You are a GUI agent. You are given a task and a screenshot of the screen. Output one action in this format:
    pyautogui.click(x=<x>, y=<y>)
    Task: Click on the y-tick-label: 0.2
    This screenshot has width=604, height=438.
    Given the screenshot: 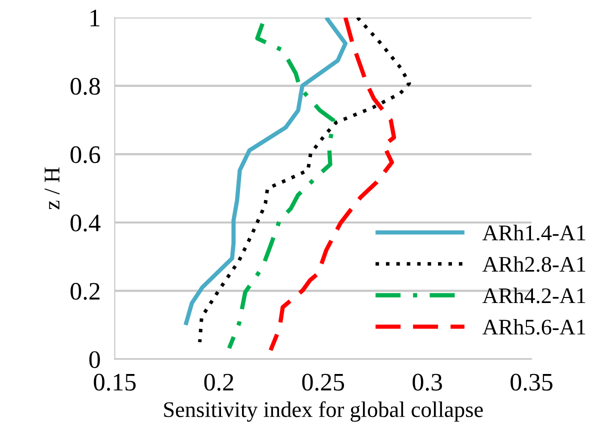 What is the action you would take?
    pyautogui.click(x=85, y=291)
    